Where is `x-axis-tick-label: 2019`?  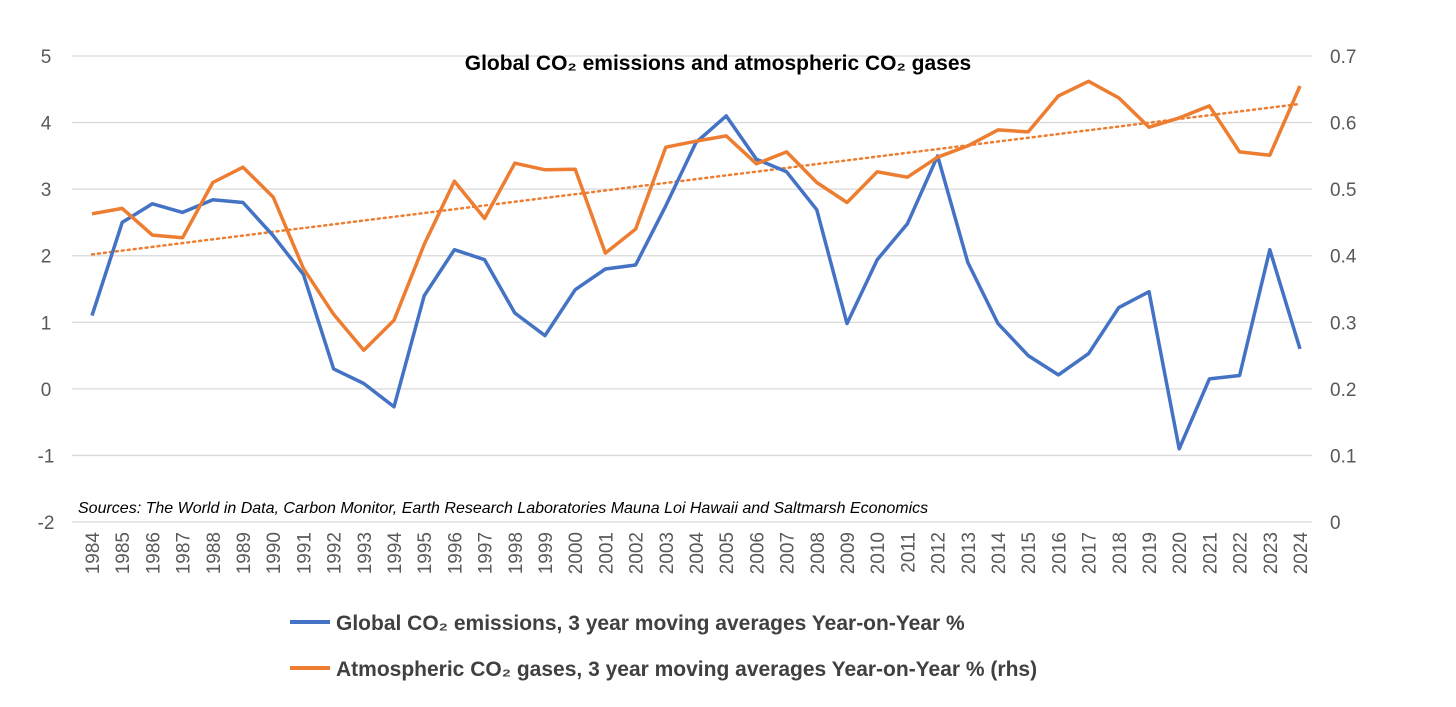
x-axis-tick-label: 2019 is located at coordinates (1150, 553).